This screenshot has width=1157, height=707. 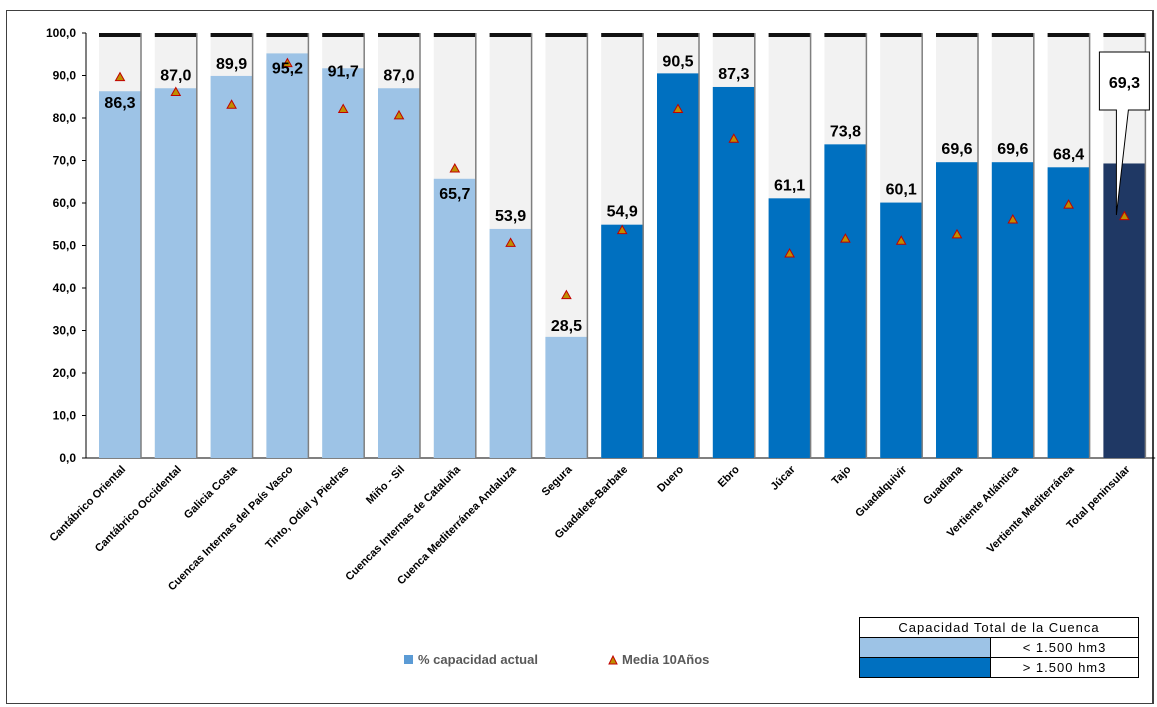 What do you see at coordinates (65, 246) in the screenshot?
I see `y-tick-label: 50,0` at bounding box center [65, 246].